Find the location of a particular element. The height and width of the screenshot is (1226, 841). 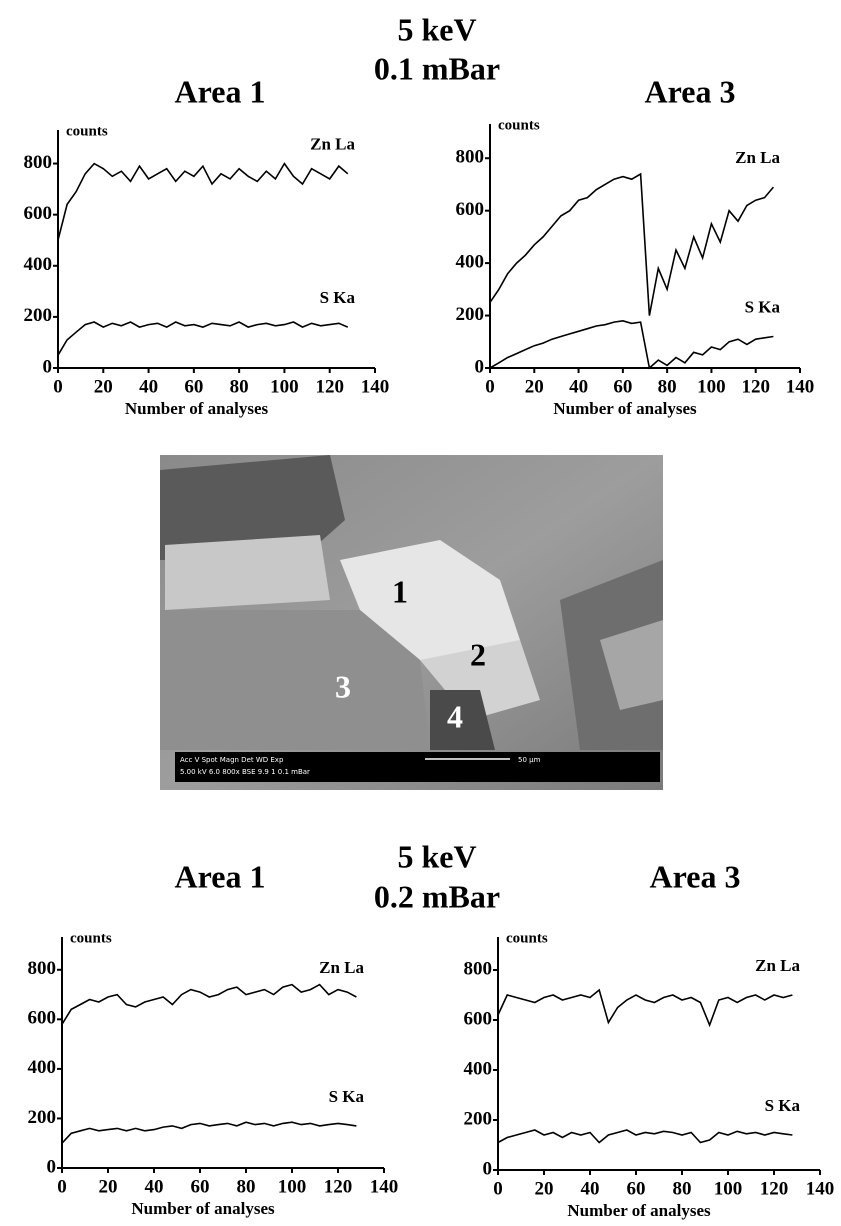

region-label: 1 is located at coordinates (400, 591).